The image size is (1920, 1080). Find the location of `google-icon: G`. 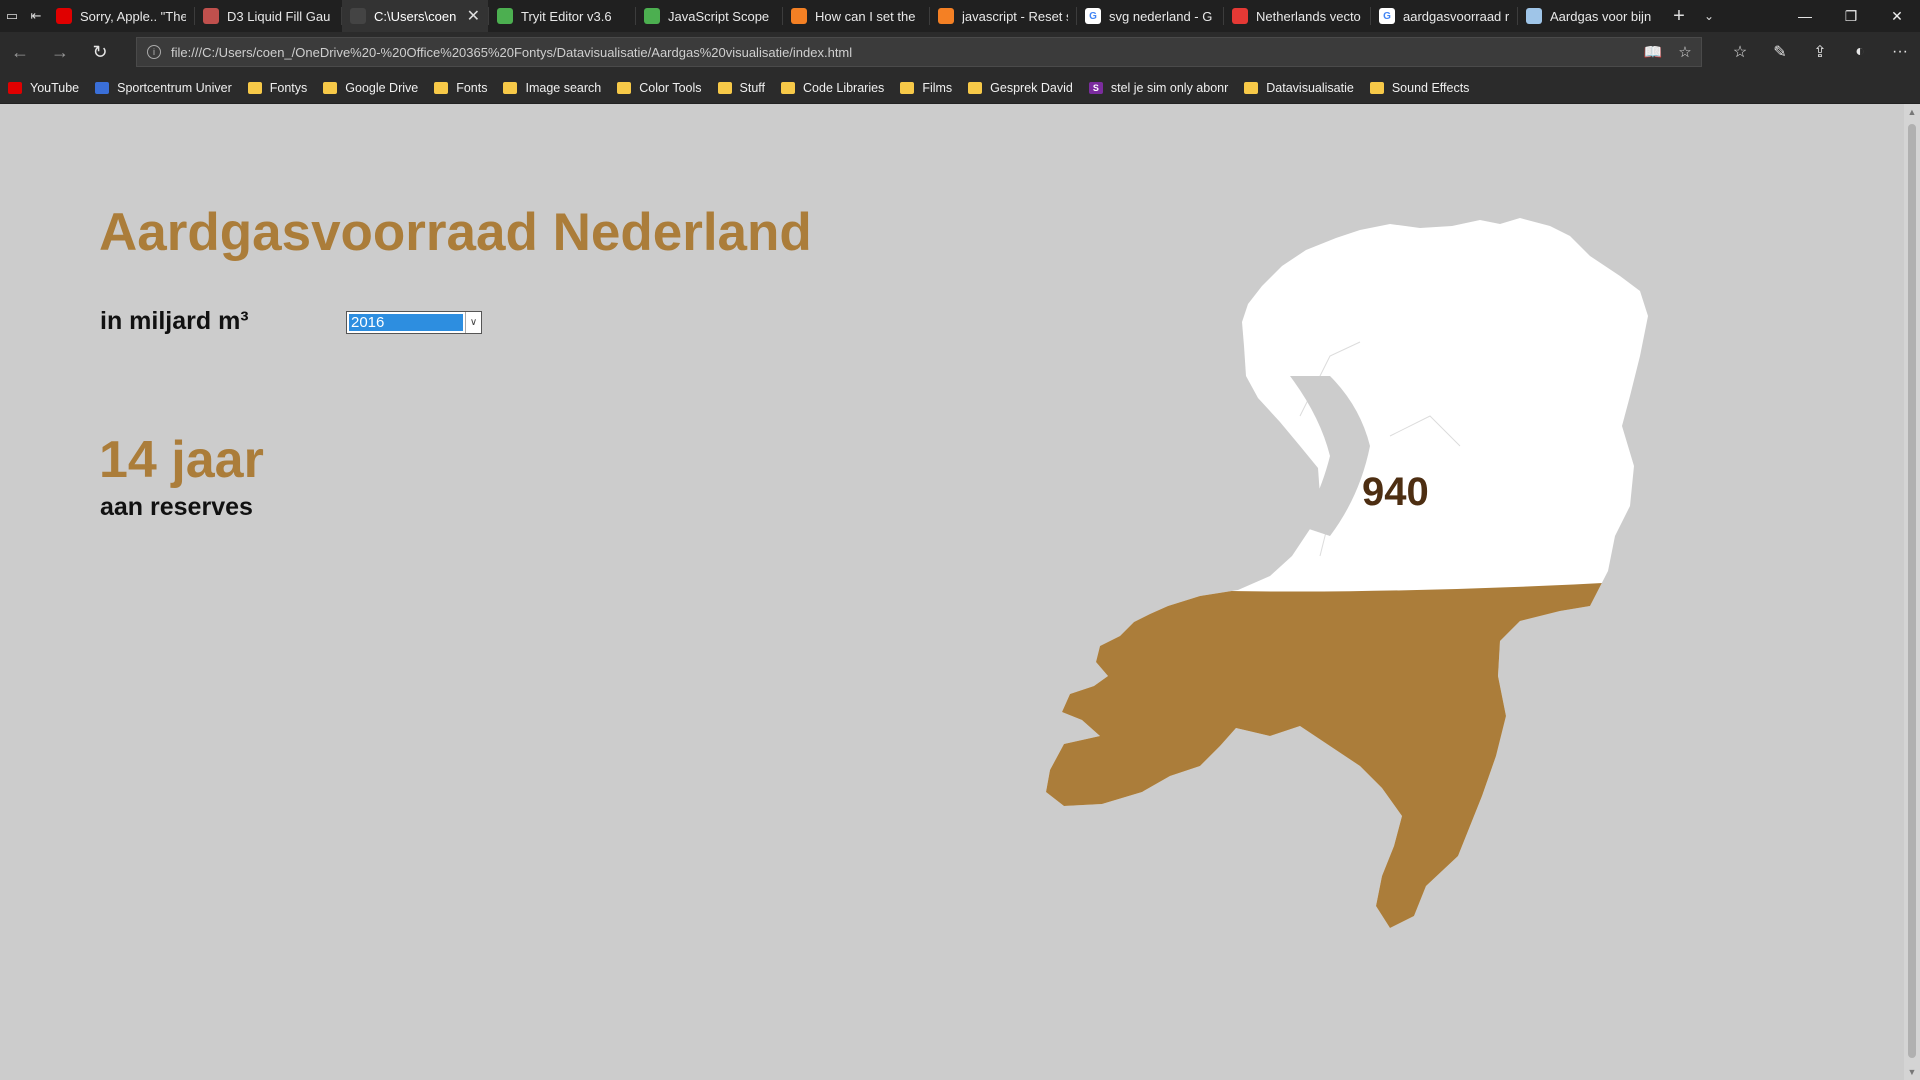

google-icon: G is located at coordinates (1093, 16).